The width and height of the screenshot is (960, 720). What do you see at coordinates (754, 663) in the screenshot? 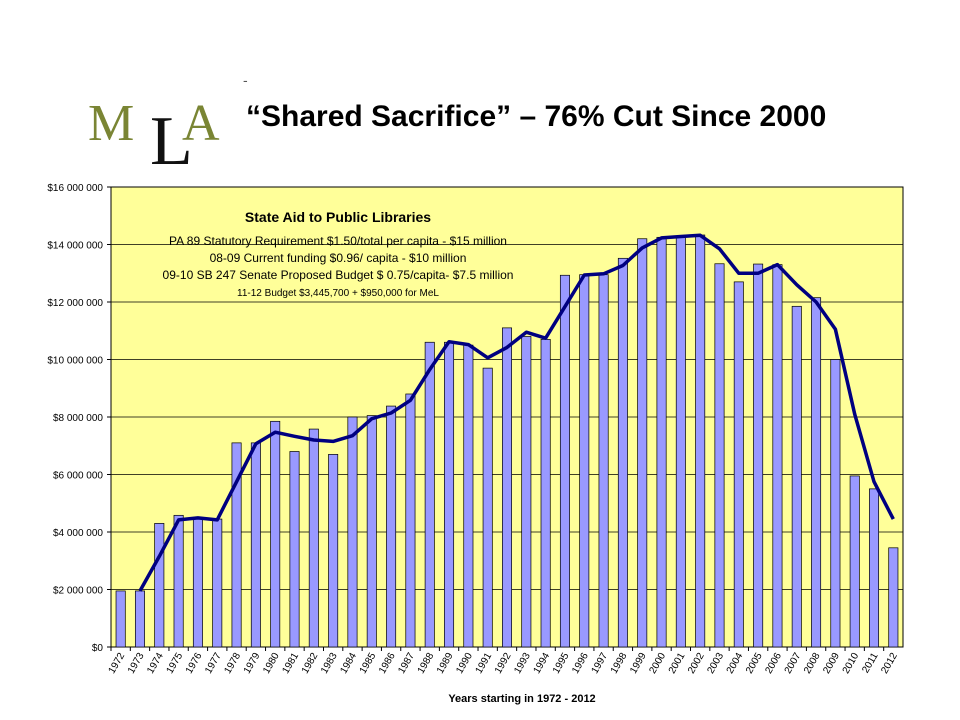
I see `x-tick-label: 2005` at bounding box center [754, 663].